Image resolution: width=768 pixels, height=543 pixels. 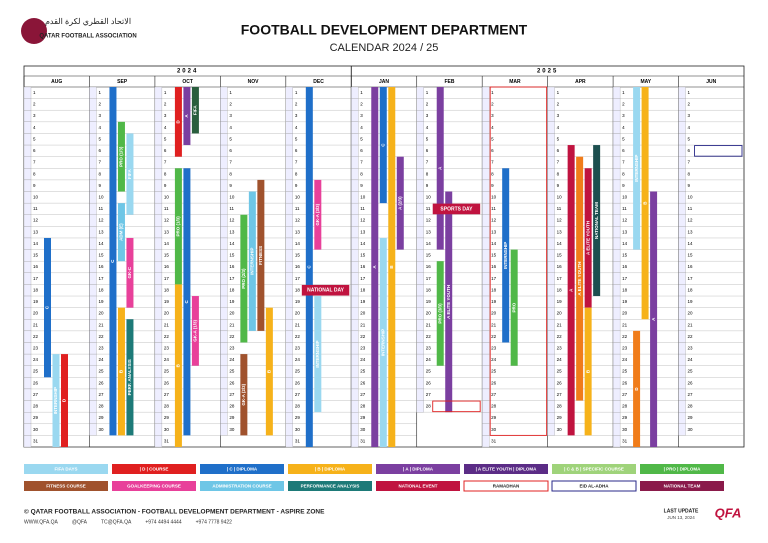 I want to click on legend-label: | A | DIPLOMA, so click(x=418, y=469).